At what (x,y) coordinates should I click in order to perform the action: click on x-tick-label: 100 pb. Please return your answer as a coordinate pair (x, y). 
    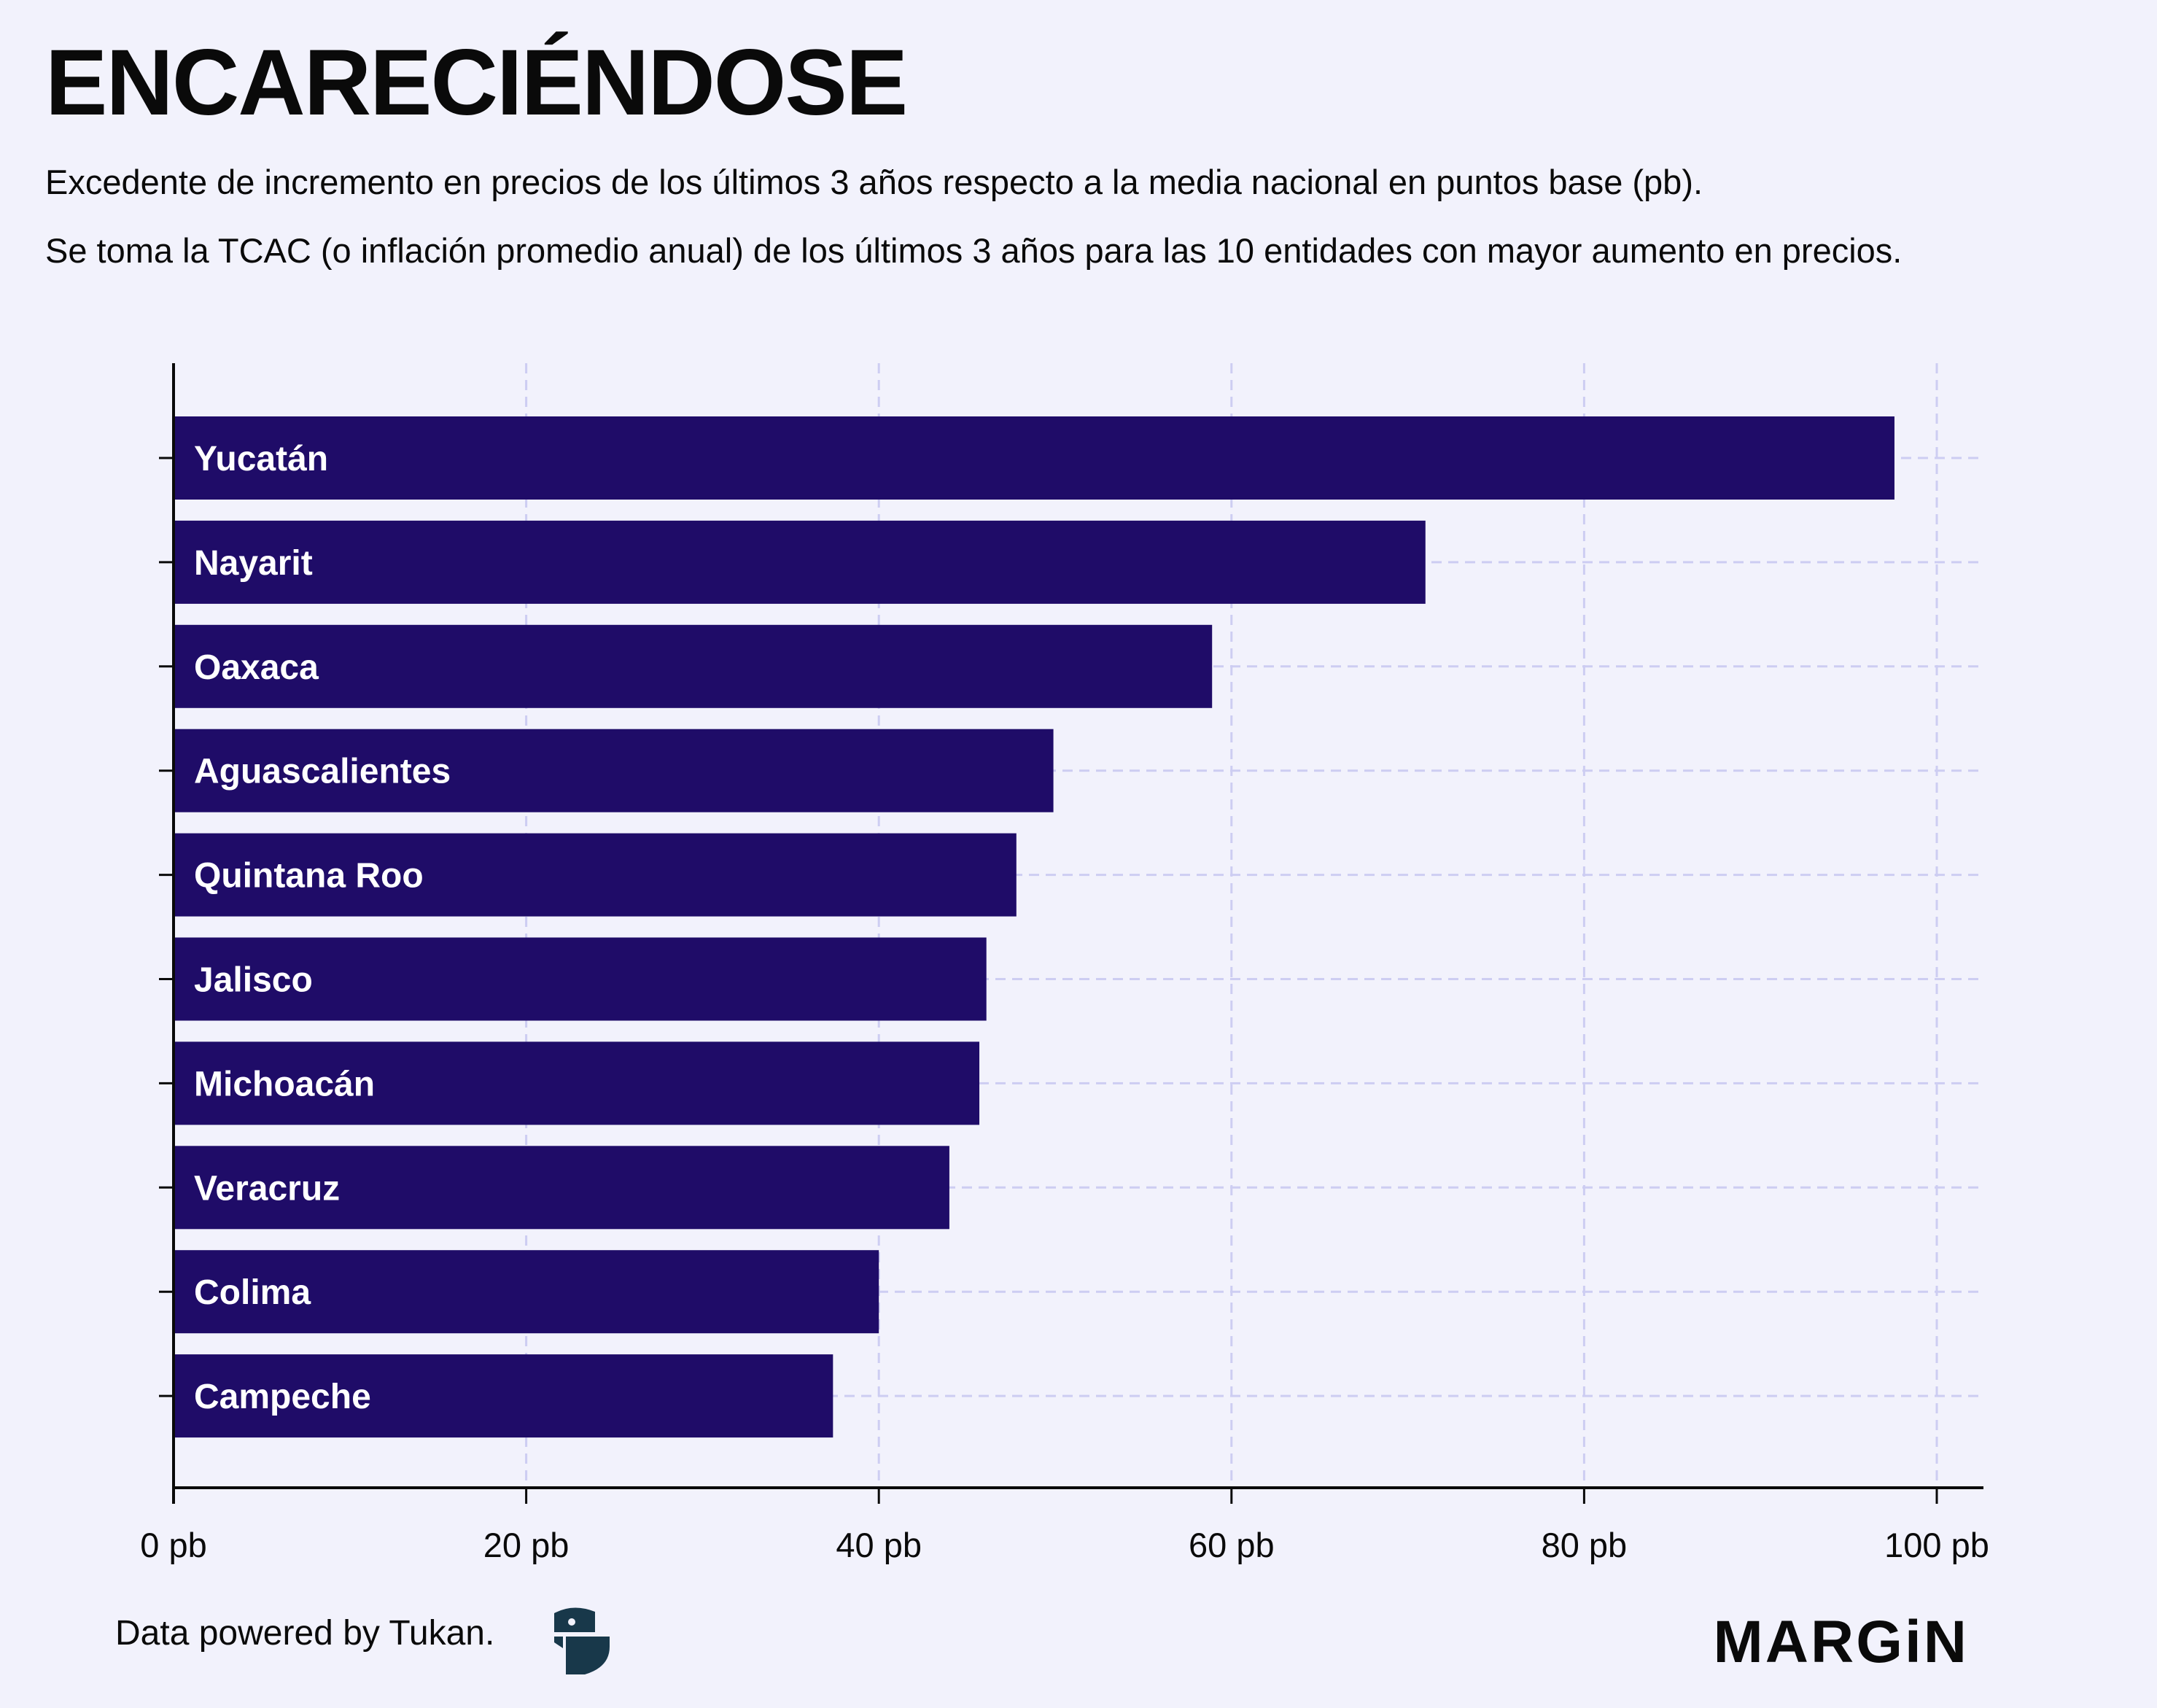
    Looking at the image, I should click on (1936, 1545).